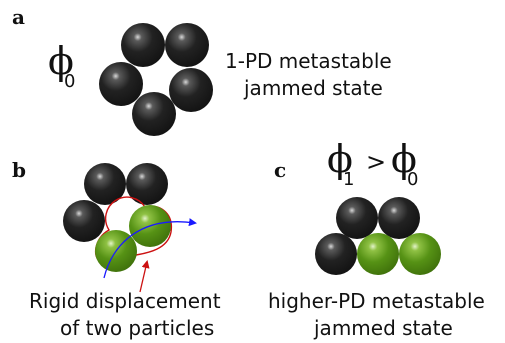 The image size is (505, 343). I want to click on panel-b-caption-line1: Rigid displacement, so click(125, 301).